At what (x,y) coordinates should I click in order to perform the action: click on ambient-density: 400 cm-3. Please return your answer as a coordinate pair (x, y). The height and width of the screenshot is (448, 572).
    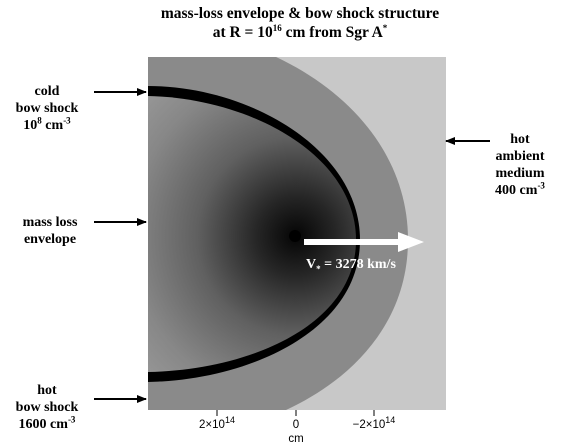
    Looking at the image, I should click on (520, 189).